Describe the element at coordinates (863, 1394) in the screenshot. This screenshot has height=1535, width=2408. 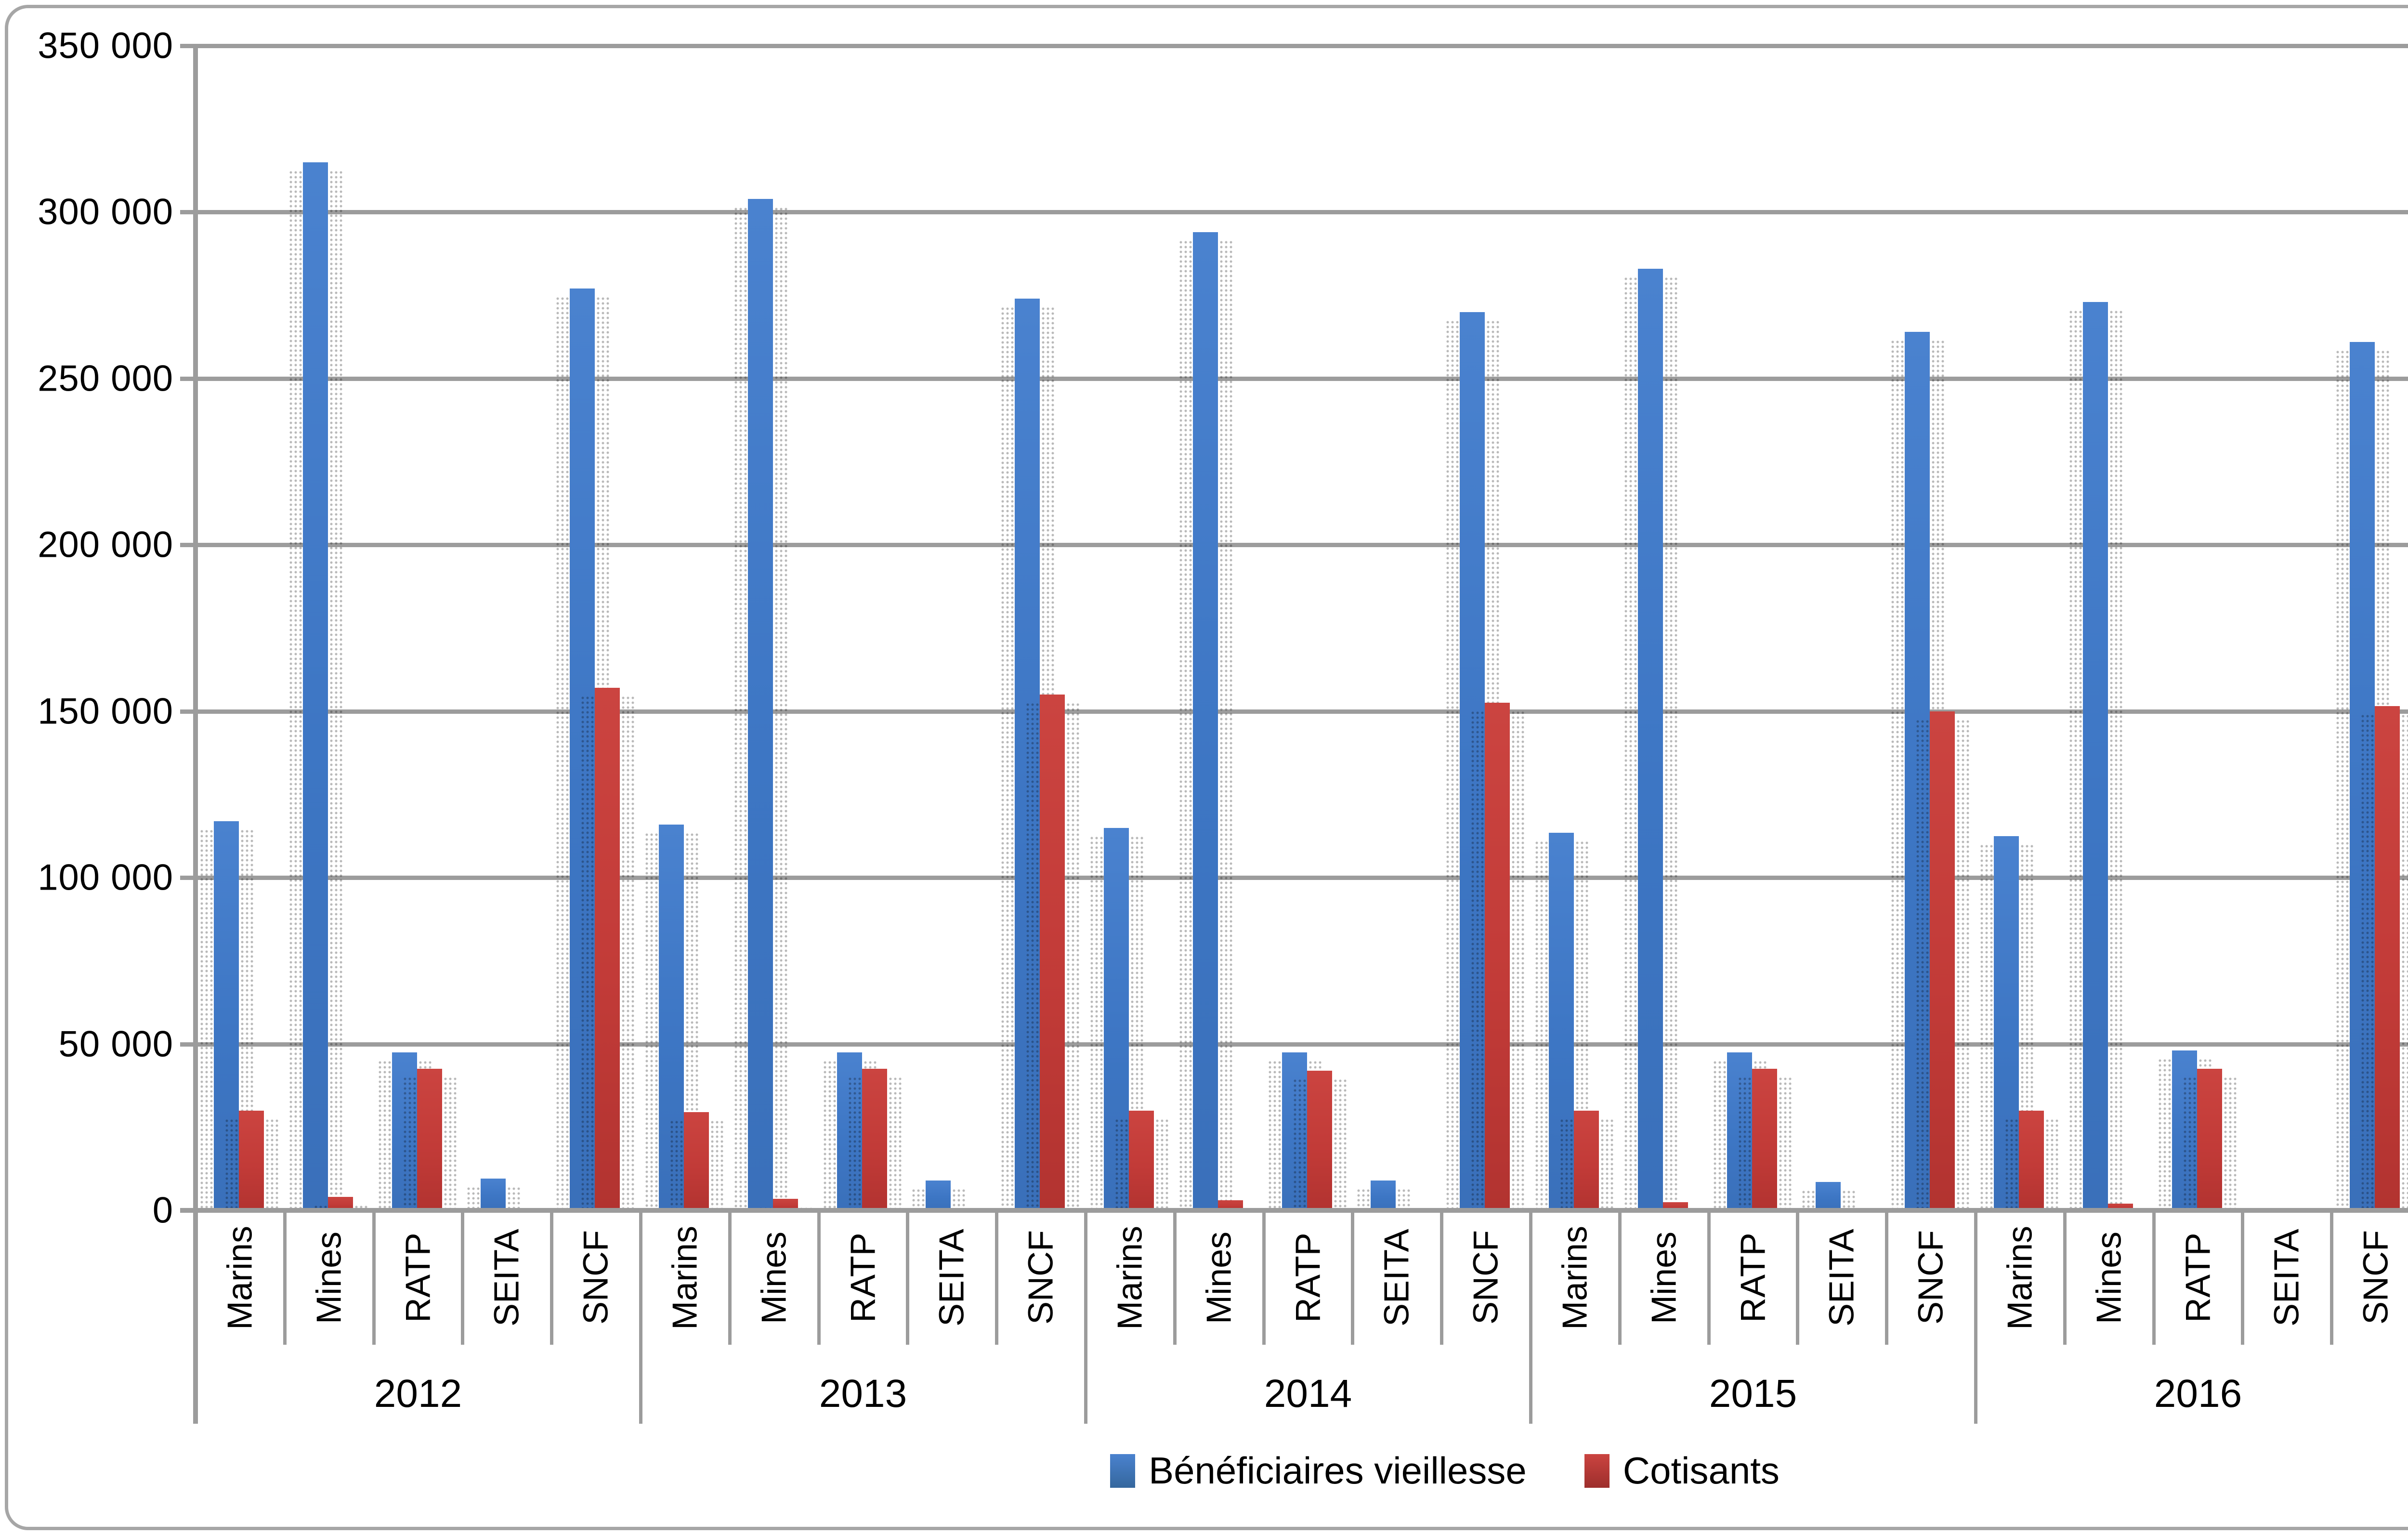
I see `x-axis-year-label: 2013` at that location.